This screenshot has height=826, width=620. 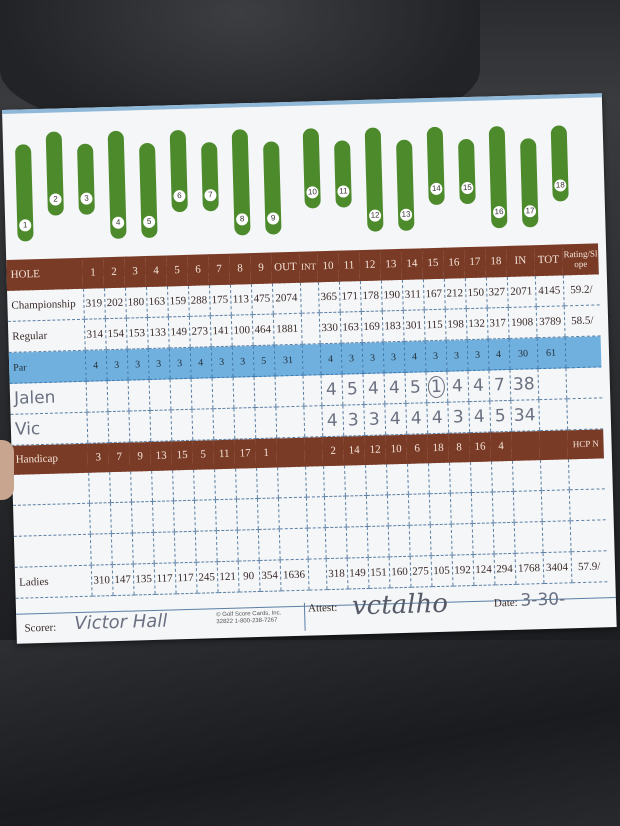 I want to click on hole-diagram: 5, so click(x=148, y=190).